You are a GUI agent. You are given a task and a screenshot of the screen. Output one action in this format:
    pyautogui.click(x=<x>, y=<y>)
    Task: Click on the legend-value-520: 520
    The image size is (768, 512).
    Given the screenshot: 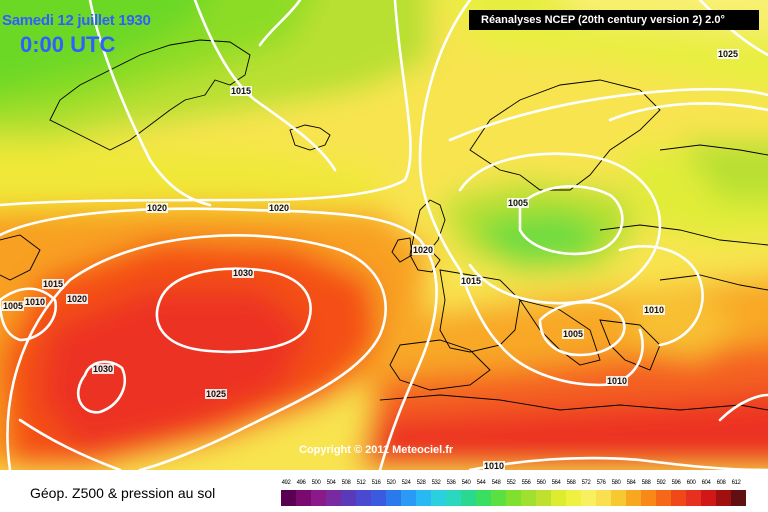 What is the action you would take?
    pyautogui.click(x=391, y=483)
    